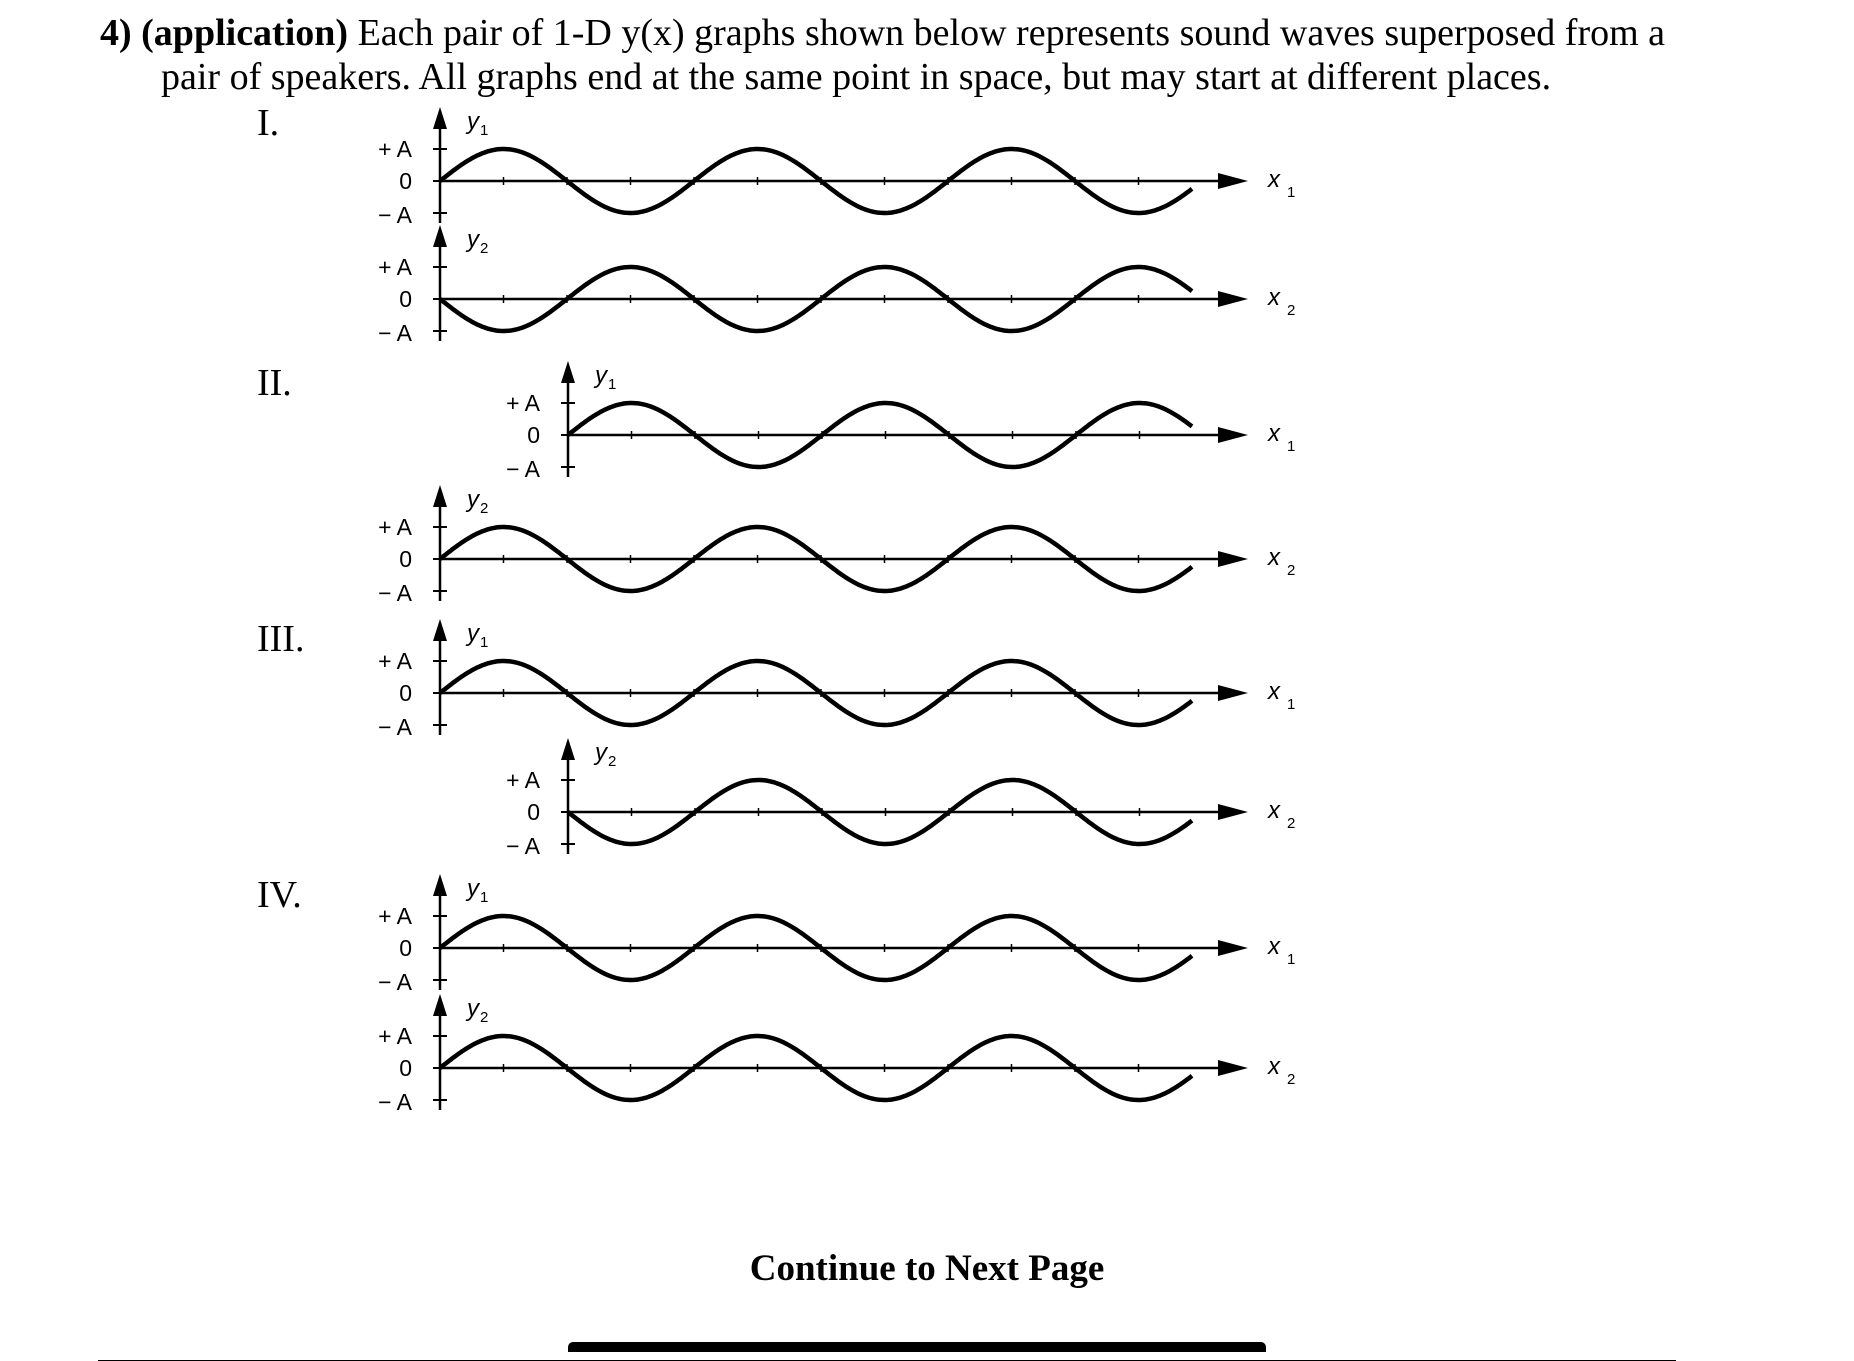  What do you see at coordinates (816, 948) in the screenshot?
I see `panel4-graph1-wave` at bounding box center [816, 948].